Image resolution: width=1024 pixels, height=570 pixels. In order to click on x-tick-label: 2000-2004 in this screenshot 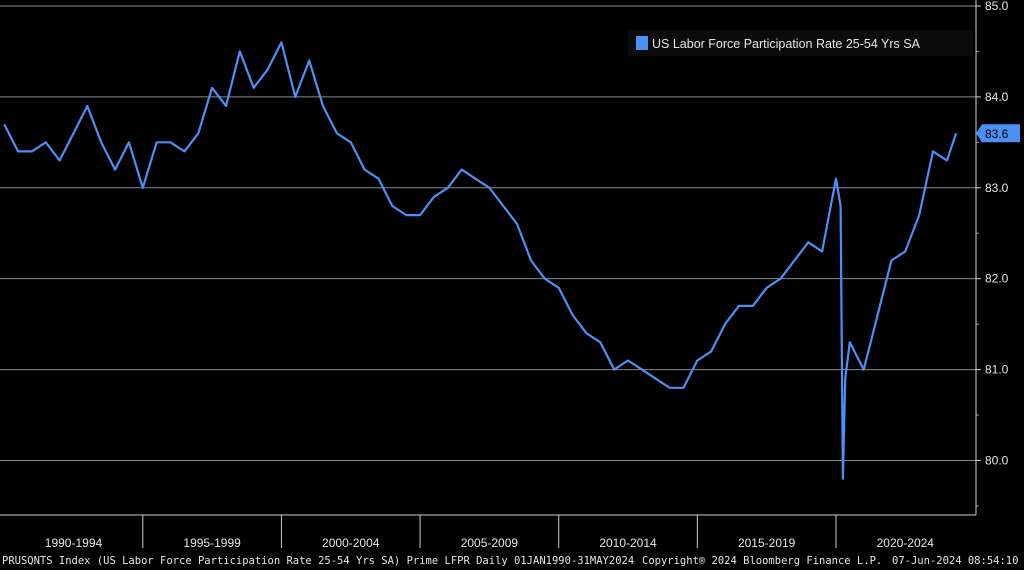, I will do `click(351, 543)`.